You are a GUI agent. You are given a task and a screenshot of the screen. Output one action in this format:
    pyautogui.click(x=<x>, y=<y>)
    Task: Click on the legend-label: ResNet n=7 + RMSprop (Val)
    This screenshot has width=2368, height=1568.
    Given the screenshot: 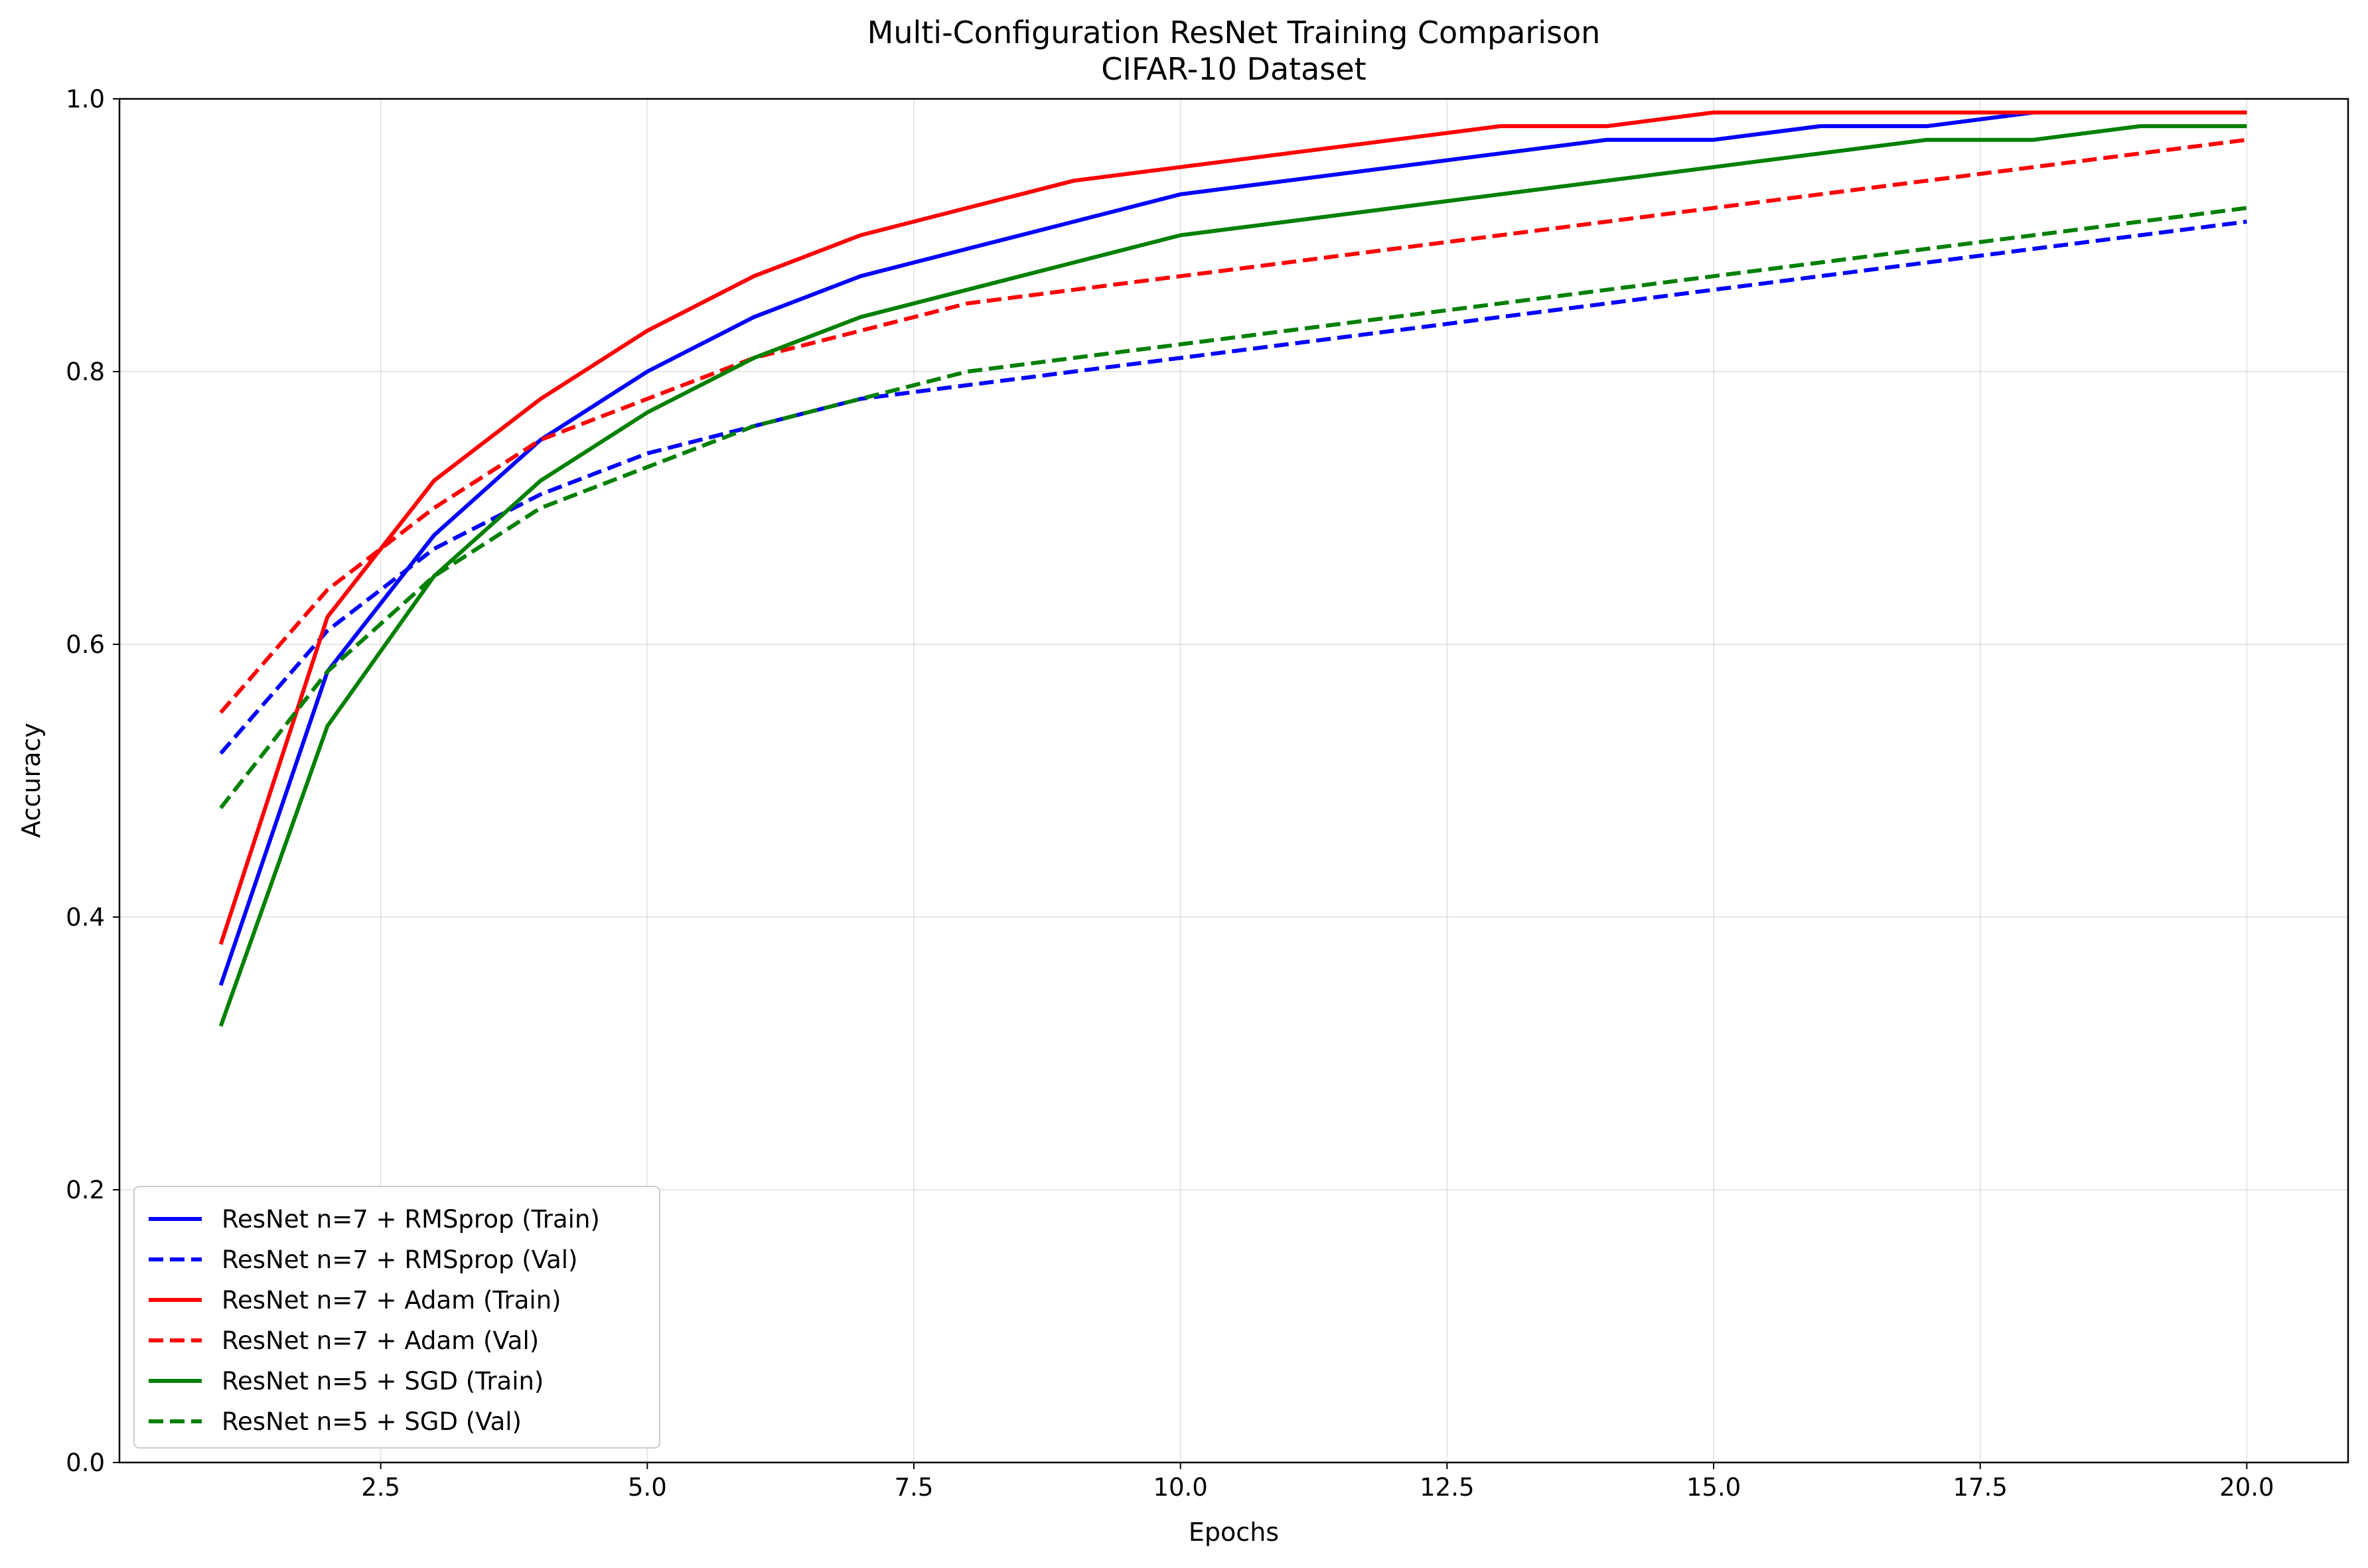 What is the action you would take?
    pyautogui.click(x=400, y=1260)
    